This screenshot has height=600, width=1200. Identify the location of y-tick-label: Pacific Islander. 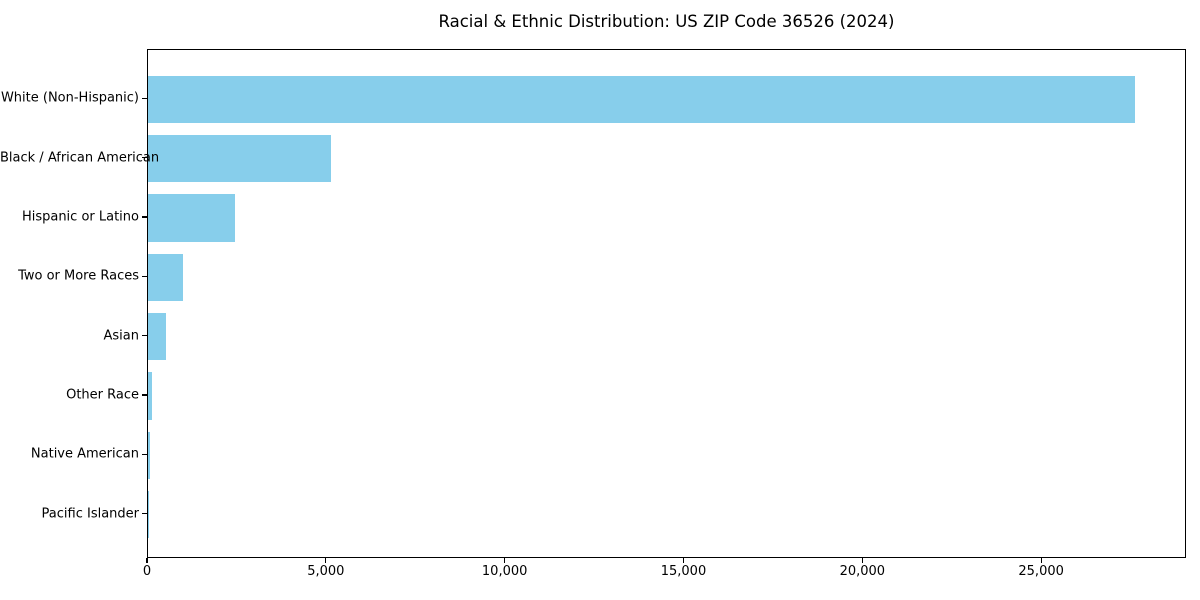
(90, 514).